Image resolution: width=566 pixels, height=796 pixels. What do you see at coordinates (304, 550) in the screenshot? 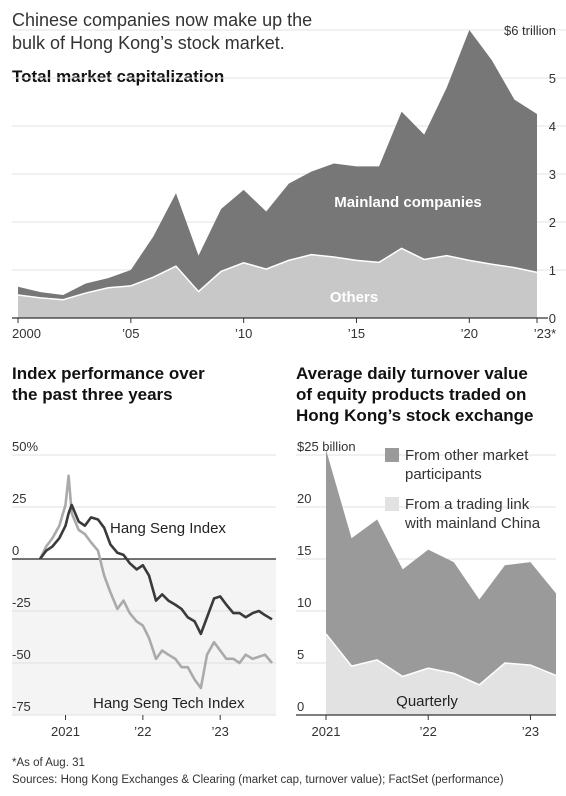
I see `y-tick-label: 15` at bounding box center [304, 550].